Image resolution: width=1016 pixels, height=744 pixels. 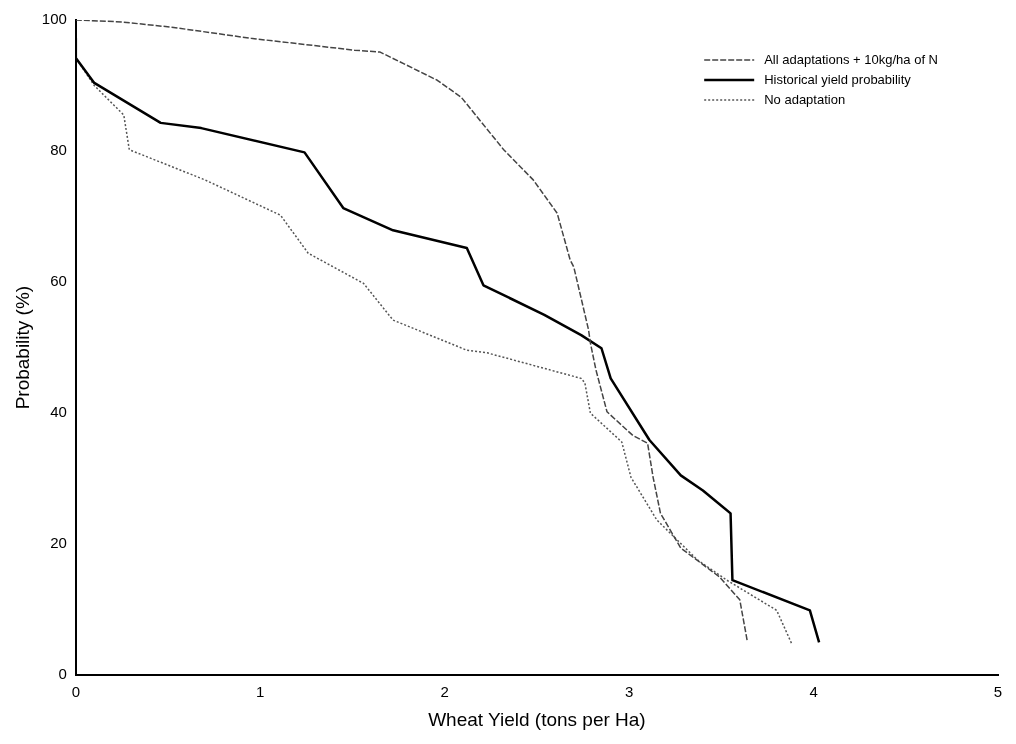 I want to click on y-tick-label: 40, so click(x=58, y=412).